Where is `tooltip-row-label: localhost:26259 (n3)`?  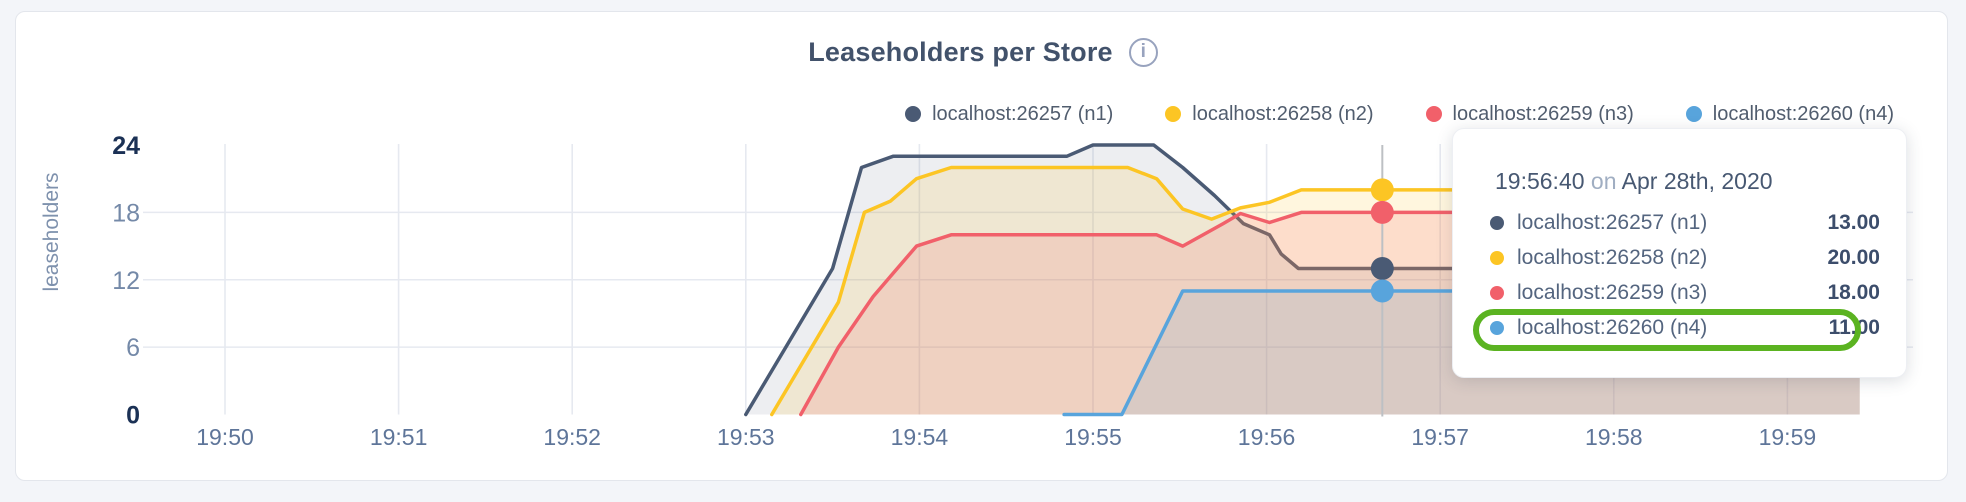
tooltip-row-label: localhost:26259 (n3) is located at coordinates (1612, 292).